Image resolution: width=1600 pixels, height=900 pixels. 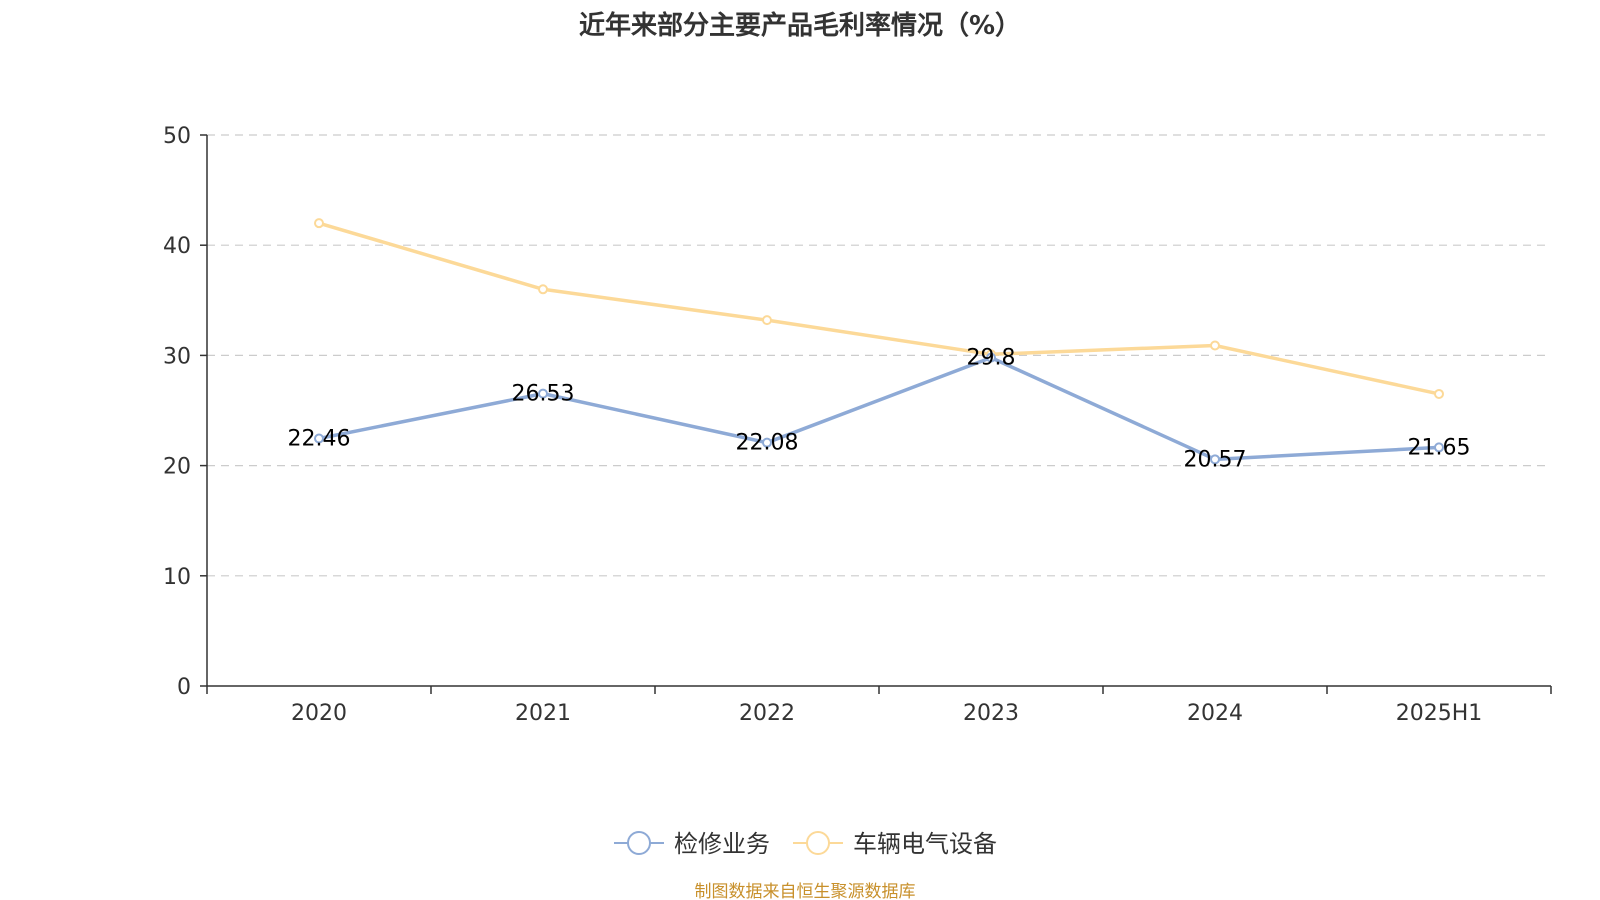 I want to click on legend-label: 车辆电气设备, so click(x=925, y=844).